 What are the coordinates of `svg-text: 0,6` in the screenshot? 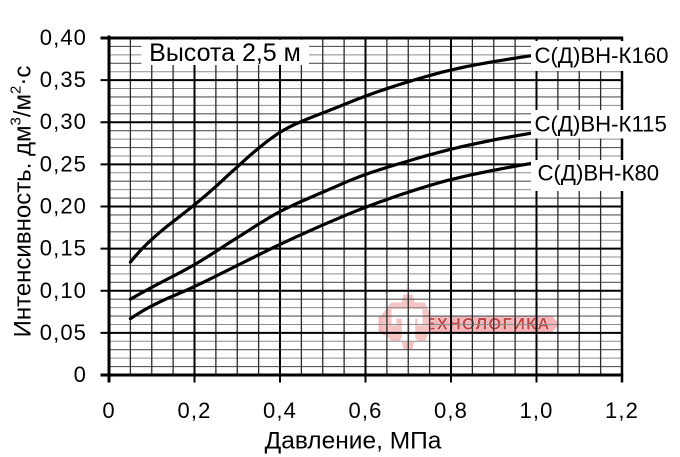 It's located at (366, 410).